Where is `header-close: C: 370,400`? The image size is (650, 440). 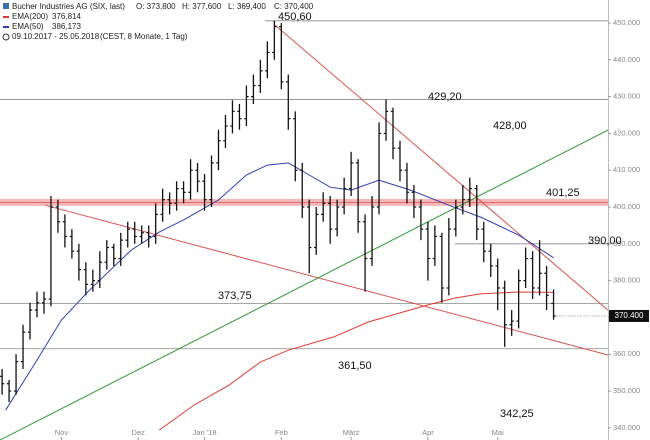
header-close: C: 370,400 is located at coordinates (294, 6).